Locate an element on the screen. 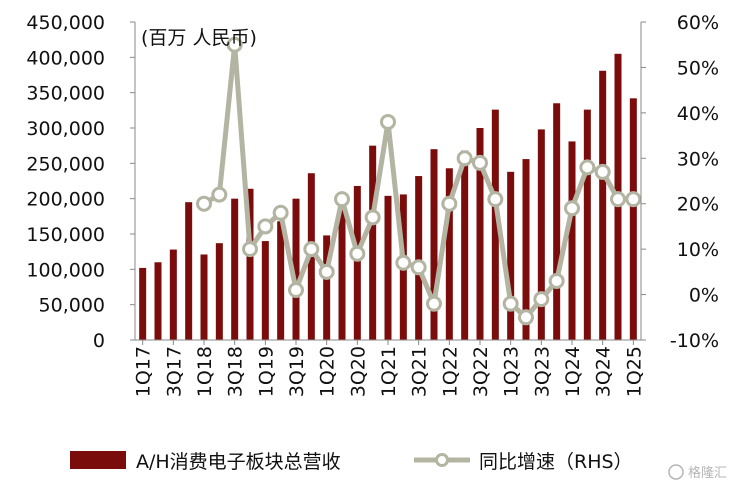 Image resolution: width=741 pixels, height=492 pixels. growth-point-1Q21 is located at coordinates (388, 121).